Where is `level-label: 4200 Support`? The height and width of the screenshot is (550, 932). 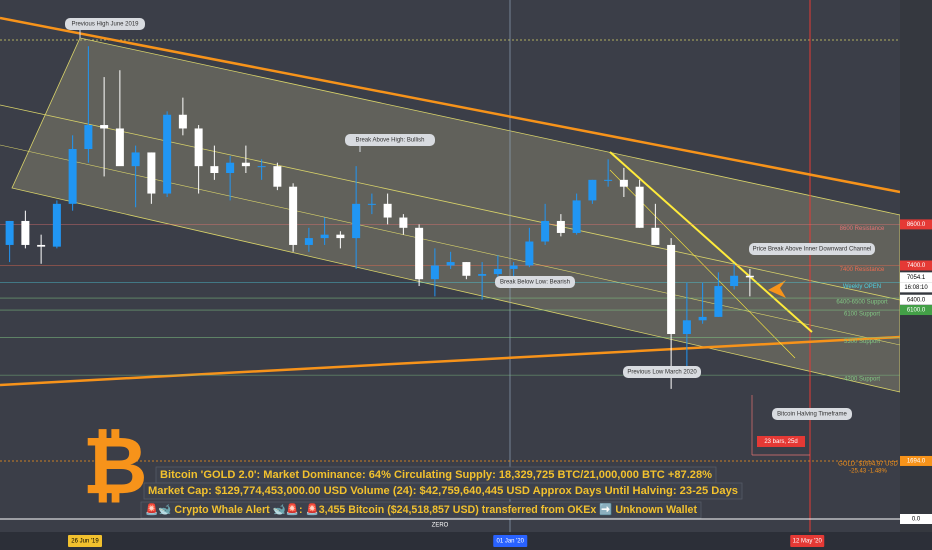
level-label: 4200 Support is located at coordinates (862, 380).